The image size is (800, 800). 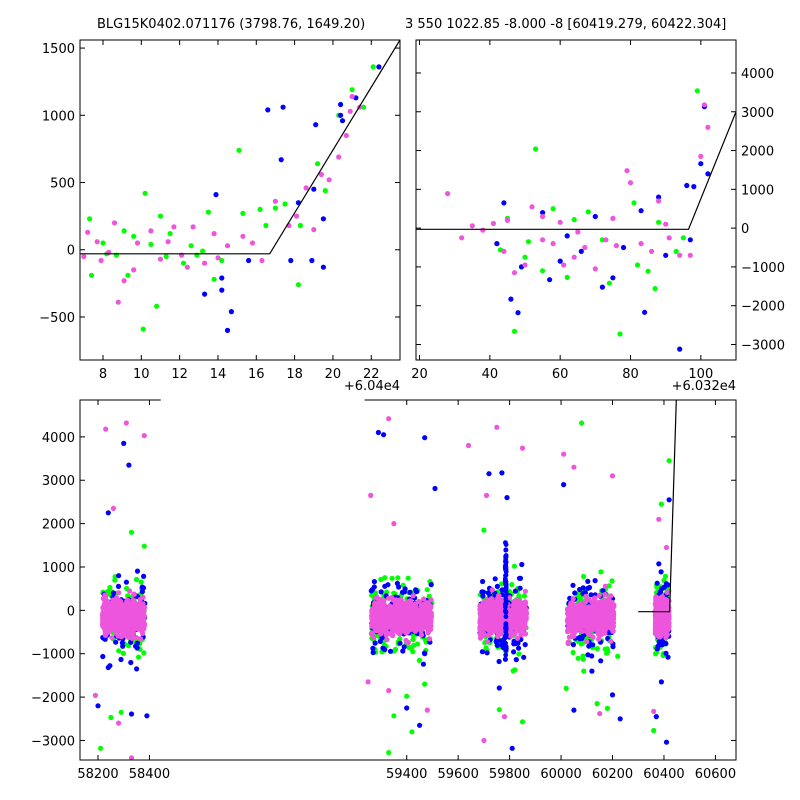 I want to click on y-tick-label: −2000, so click(x=53, y=698).